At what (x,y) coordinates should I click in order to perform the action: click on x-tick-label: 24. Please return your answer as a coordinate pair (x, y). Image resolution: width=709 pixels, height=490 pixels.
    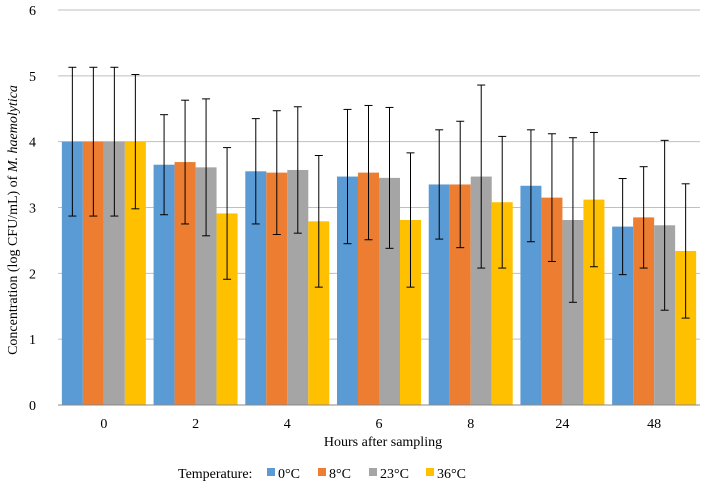
    Looking at the image, I should click on (562, 424).